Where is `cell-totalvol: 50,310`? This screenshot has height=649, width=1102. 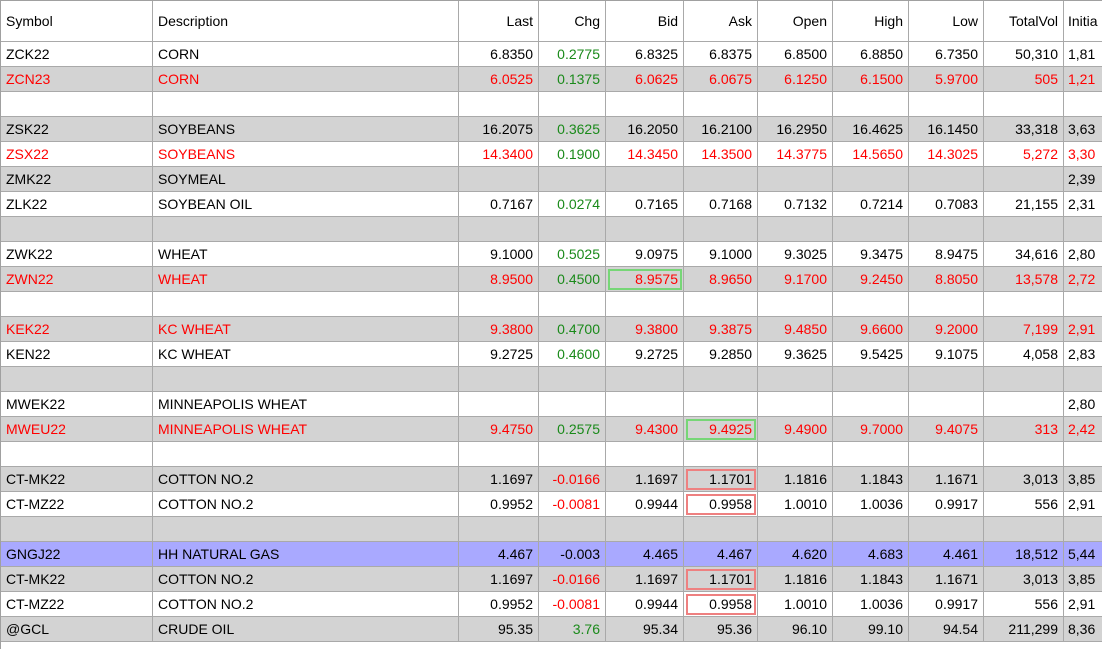
cell-totalvol: 50,310 is located at coordinates (1024, 54).